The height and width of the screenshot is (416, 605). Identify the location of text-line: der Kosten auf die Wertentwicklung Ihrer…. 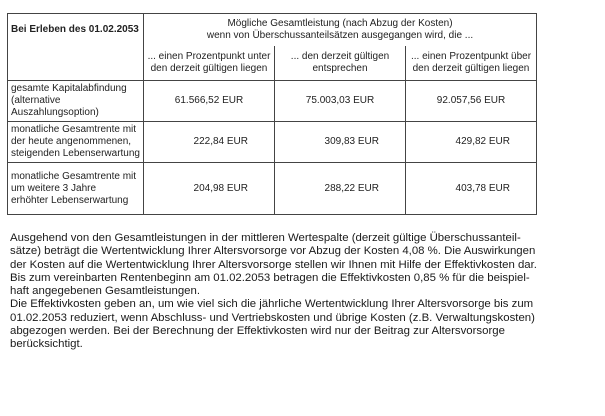
(273, 264).